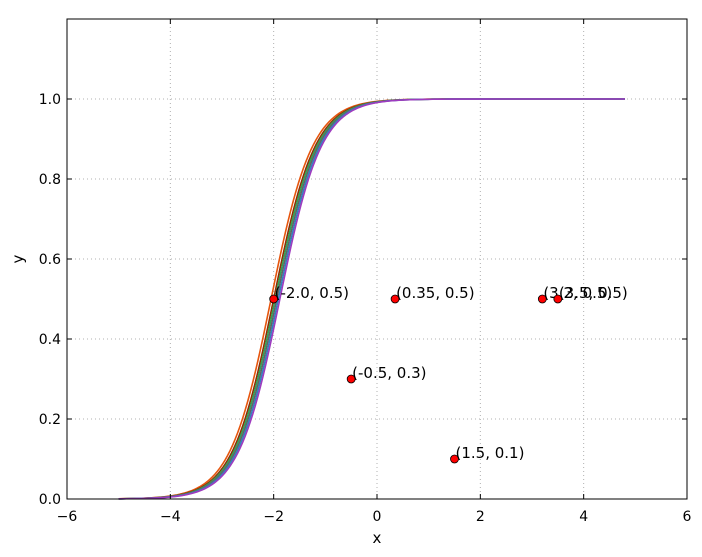 The width and height of the screenshot is (702, 557). What do you see at coordinates (50, 340) in the screenshot?
I see `y-tick-label: 0.4` at bounding box center [50, 340].